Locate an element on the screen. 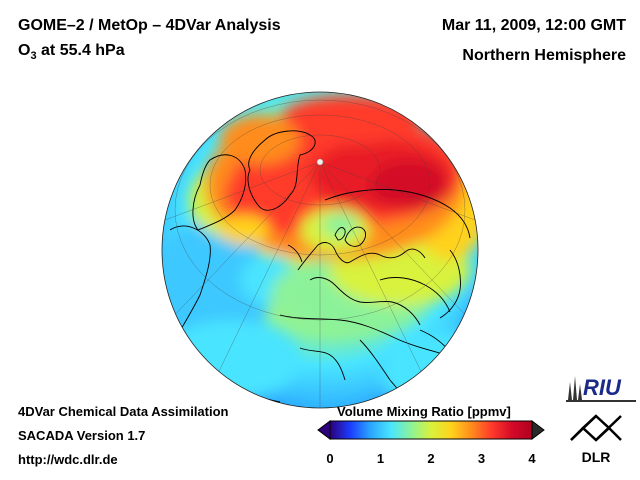  colorbar-tick-4: 4 is located at coordinates (532, 458).